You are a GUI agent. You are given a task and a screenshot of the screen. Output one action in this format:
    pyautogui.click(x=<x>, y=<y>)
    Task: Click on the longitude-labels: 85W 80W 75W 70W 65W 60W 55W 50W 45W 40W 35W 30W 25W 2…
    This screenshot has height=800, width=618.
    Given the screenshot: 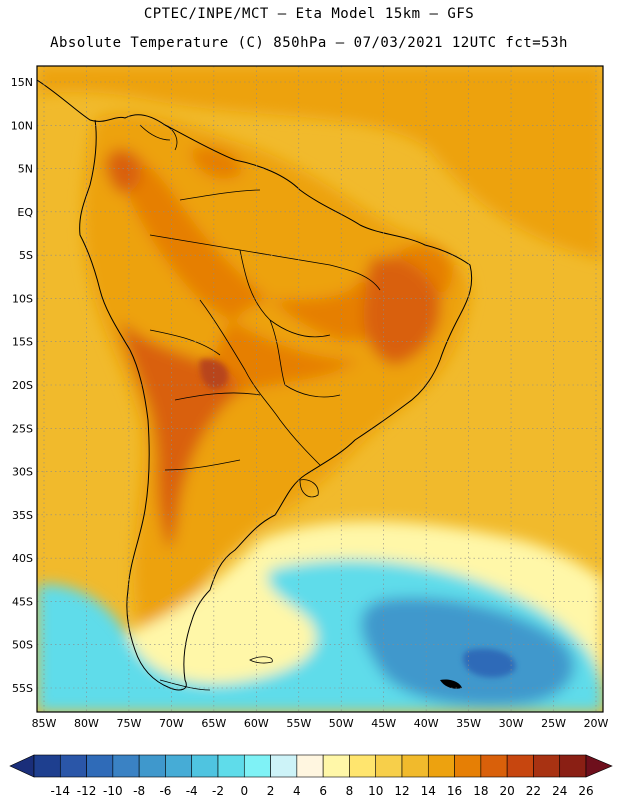 What is the action you would take?
    pyautogui.click(x=320, y=723)
    